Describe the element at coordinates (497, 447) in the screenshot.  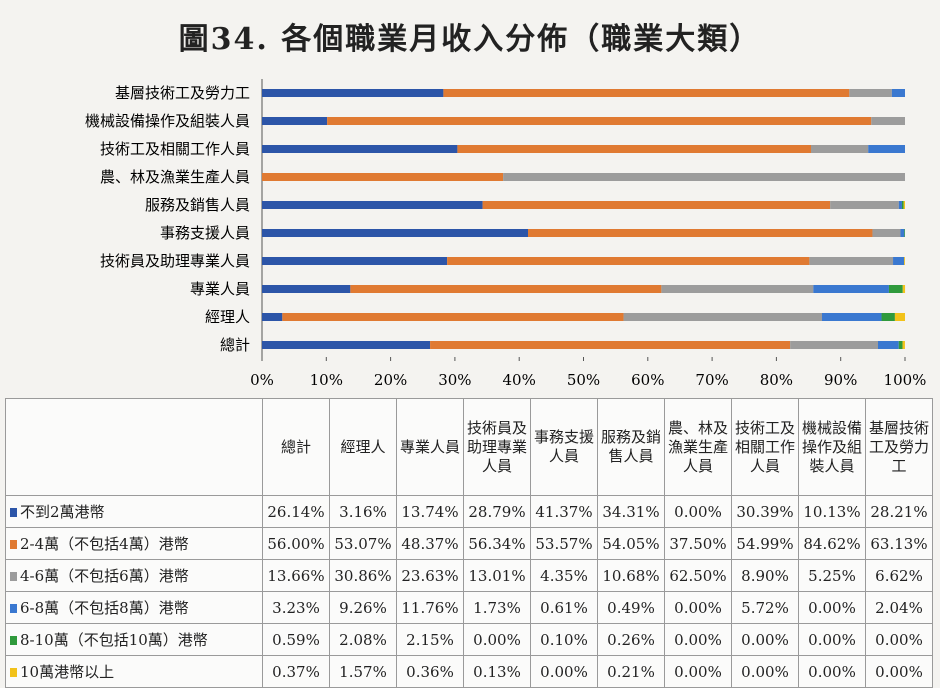
I see `column-header: 技術員及助理專業人員` at that location.